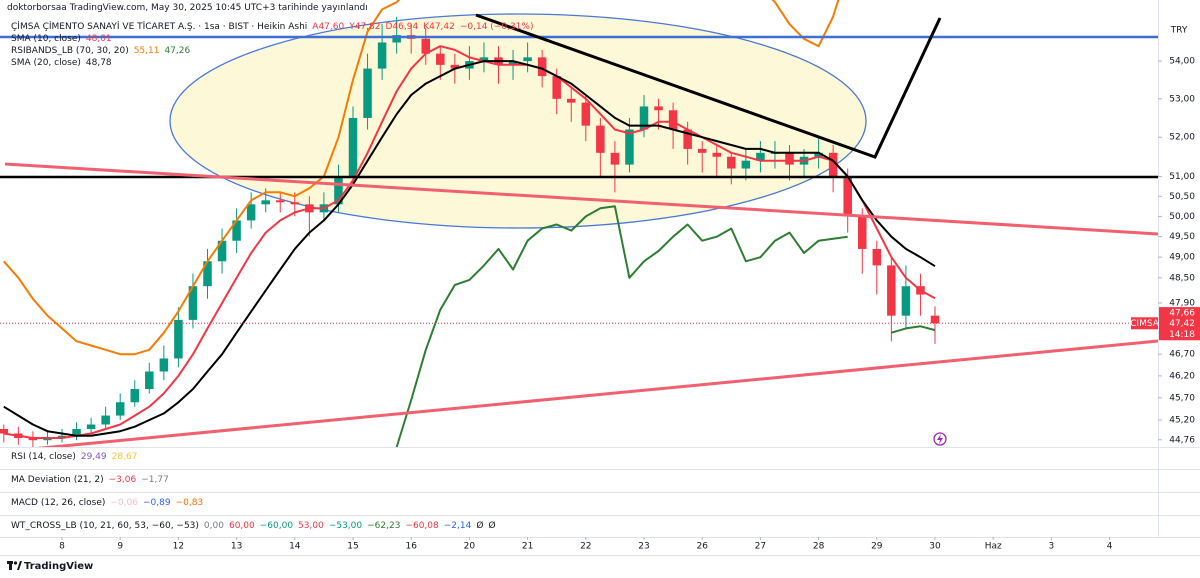 This screenshot has width=1200, height=578. Describe the element at coordinates (1182, 197) in the screenshot. I see `y-tick-label: 50,50` at that location.